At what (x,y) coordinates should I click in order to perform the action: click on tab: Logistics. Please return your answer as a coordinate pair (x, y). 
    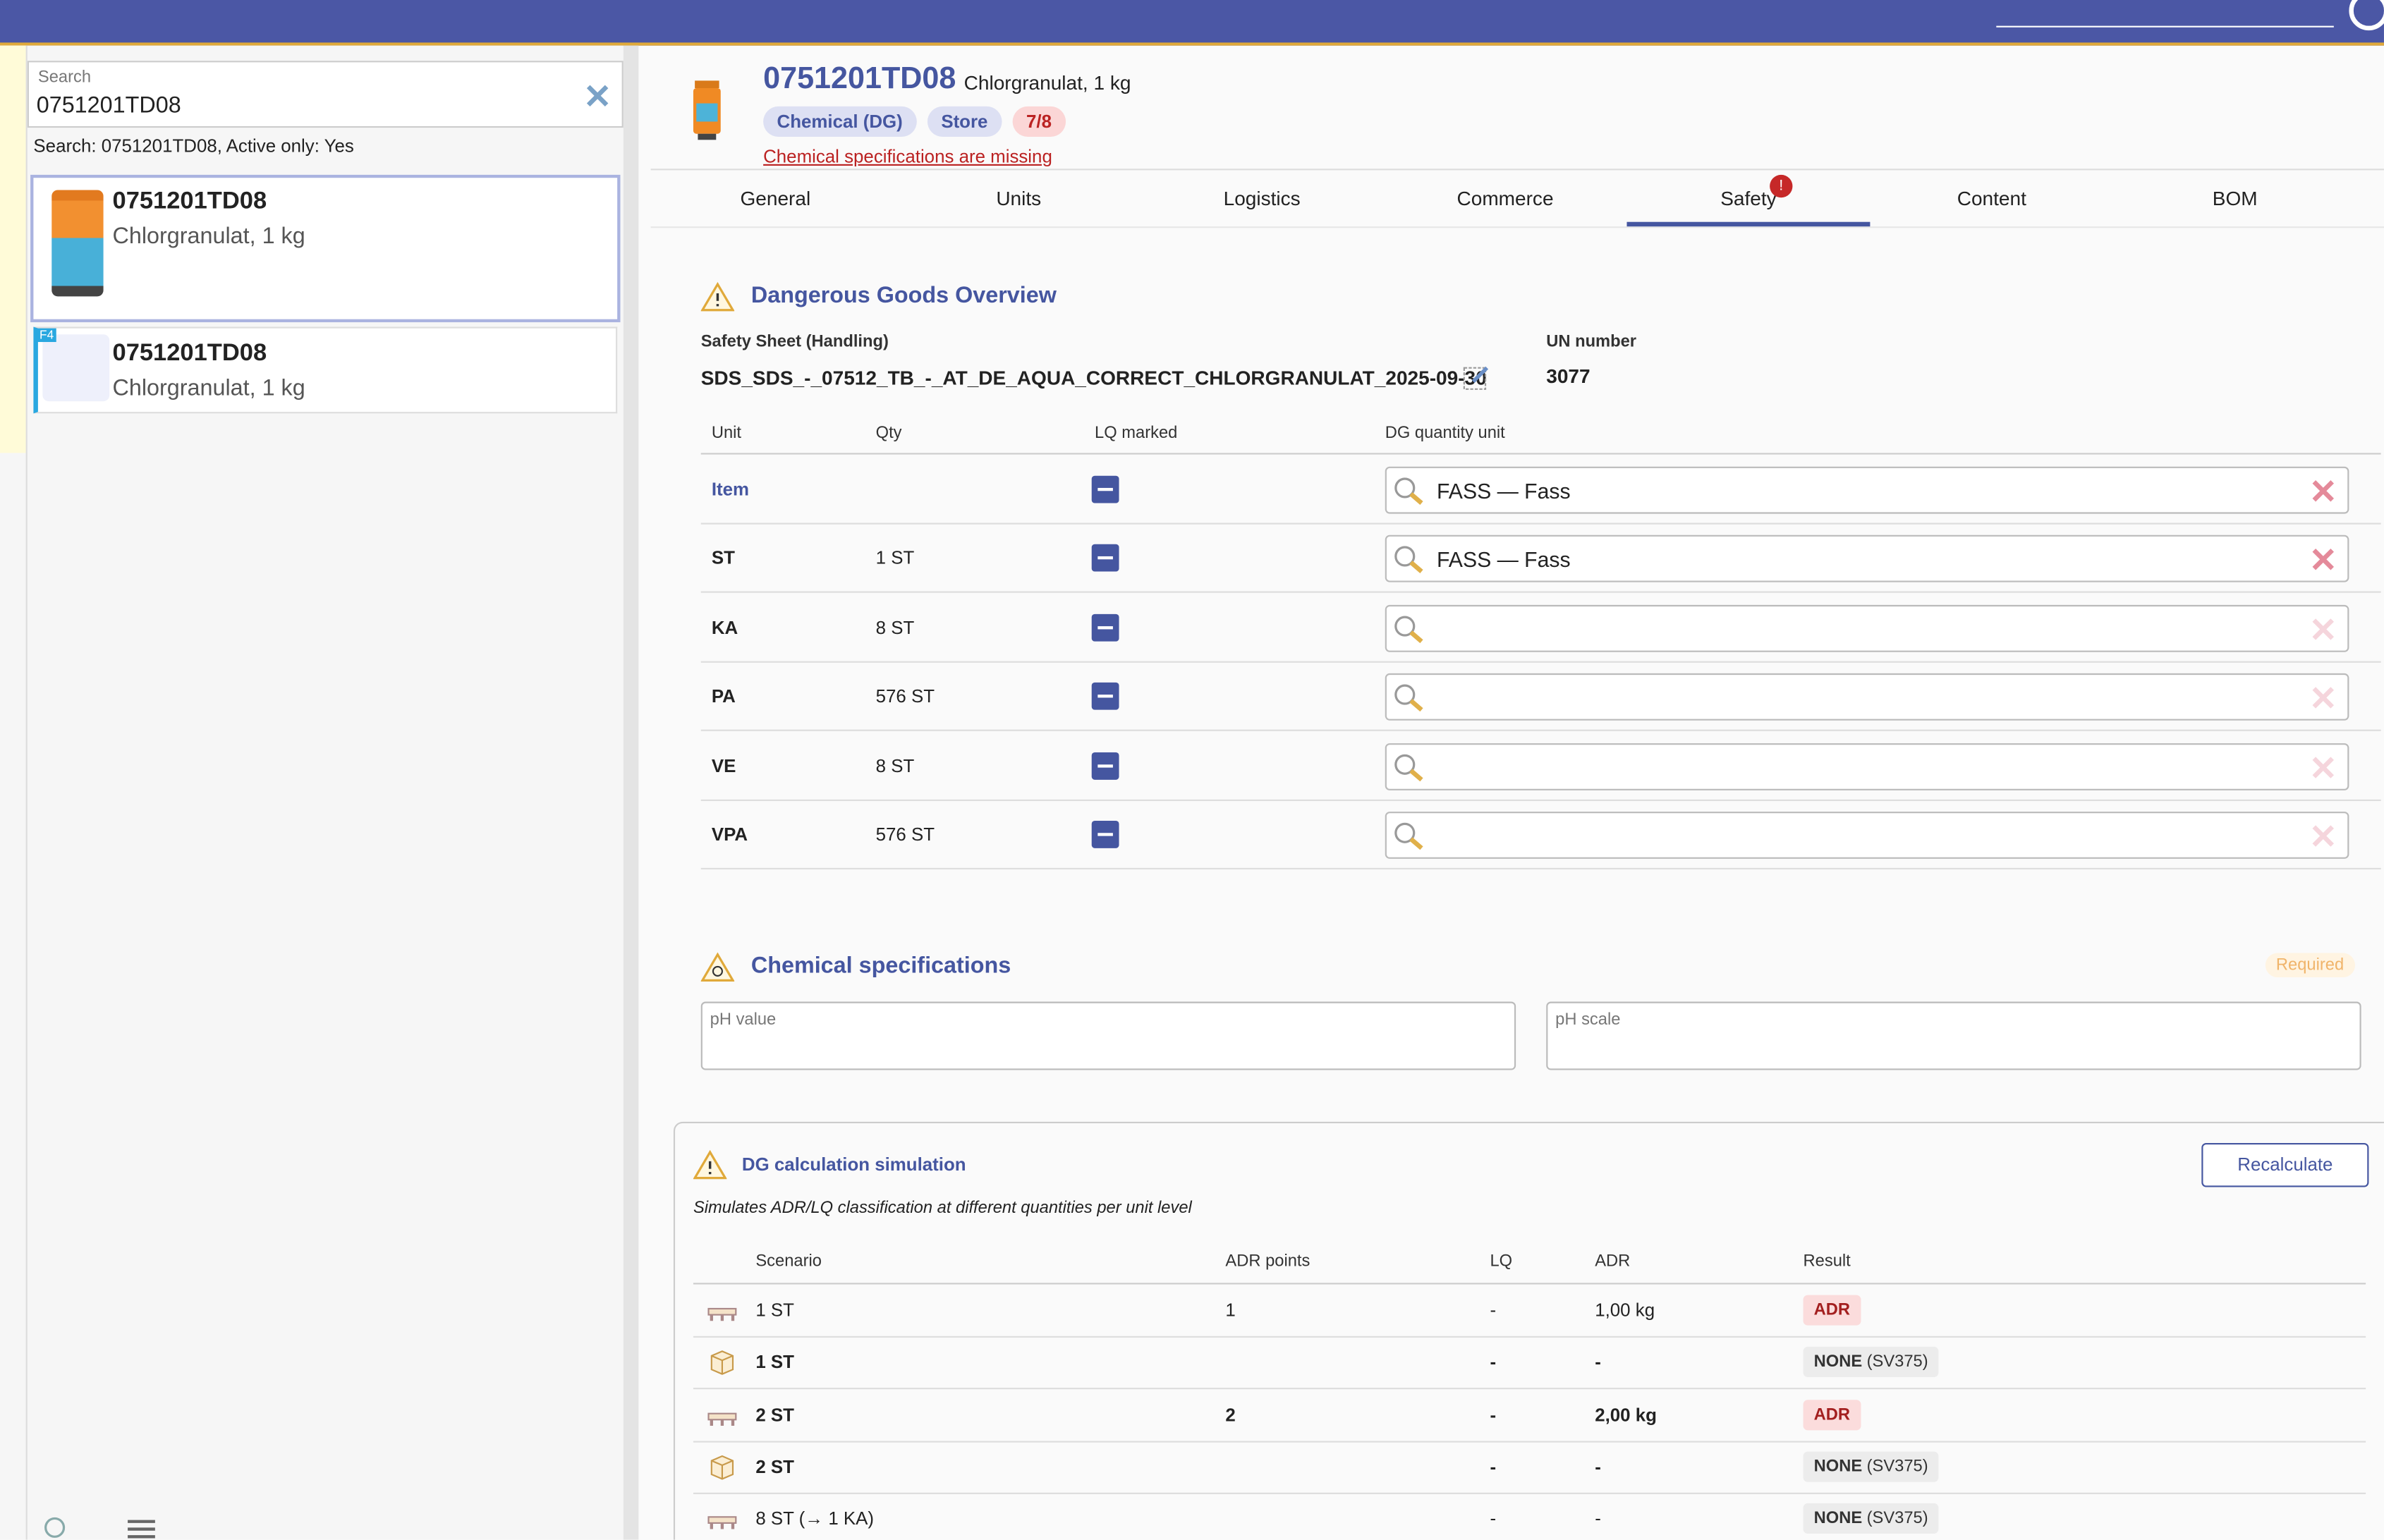
    Looking at the image, I should click on (1262, 198).